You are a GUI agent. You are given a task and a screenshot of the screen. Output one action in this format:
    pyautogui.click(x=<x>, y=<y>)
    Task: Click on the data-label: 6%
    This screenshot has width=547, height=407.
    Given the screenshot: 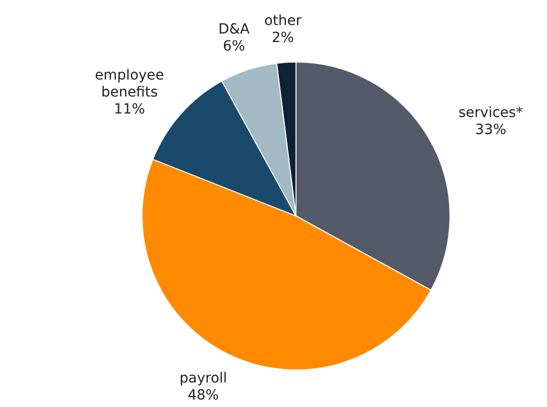 What is the action you would take?
    pyautogui.click(x=234, y=46)
    